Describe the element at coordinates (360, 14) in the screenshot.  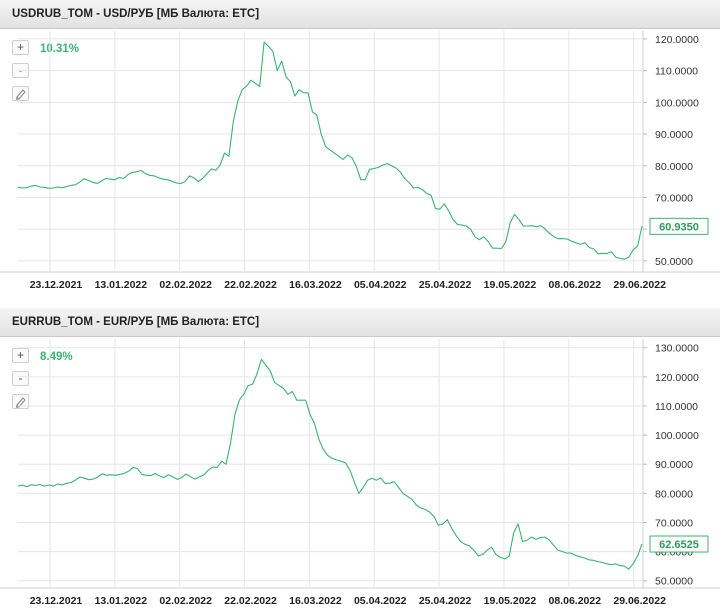
I see `panel-header: USDRUB_TOM - USD/РУБ [МБ Валюта: ETC]` at that location.